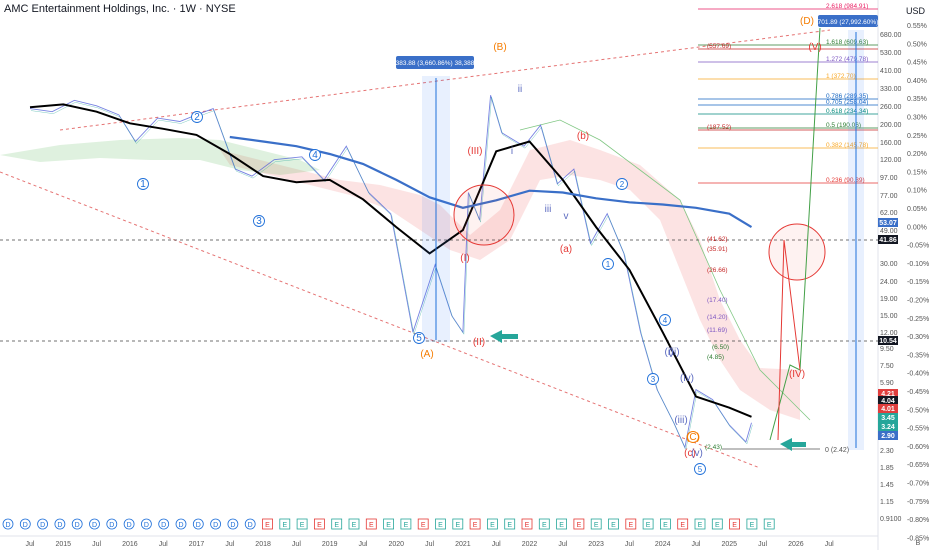  What do you see at coordinates (762, 544) in the screenshot?
I see `time-tick-22: Jul` at bounding box center [762, 544].